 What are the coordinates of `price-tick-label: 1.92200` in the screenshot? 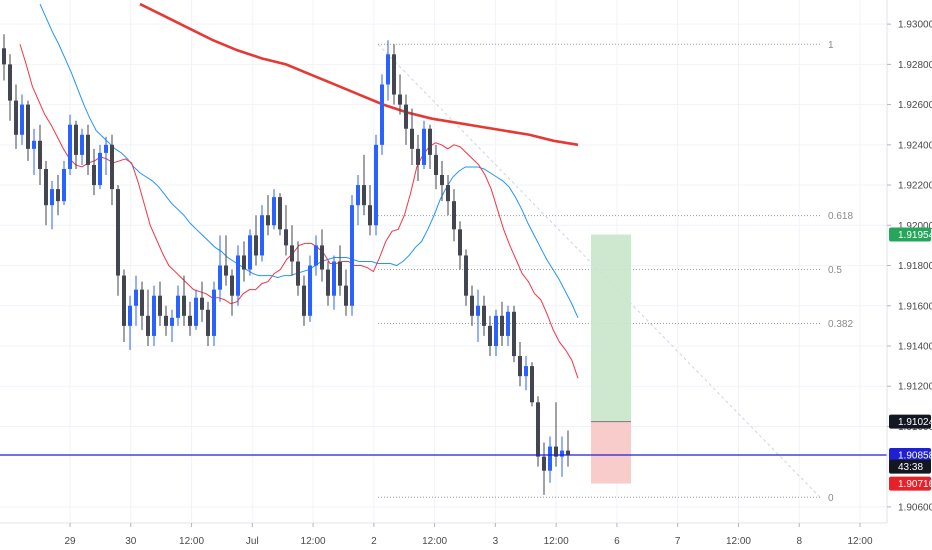 It's located at (915, 186).